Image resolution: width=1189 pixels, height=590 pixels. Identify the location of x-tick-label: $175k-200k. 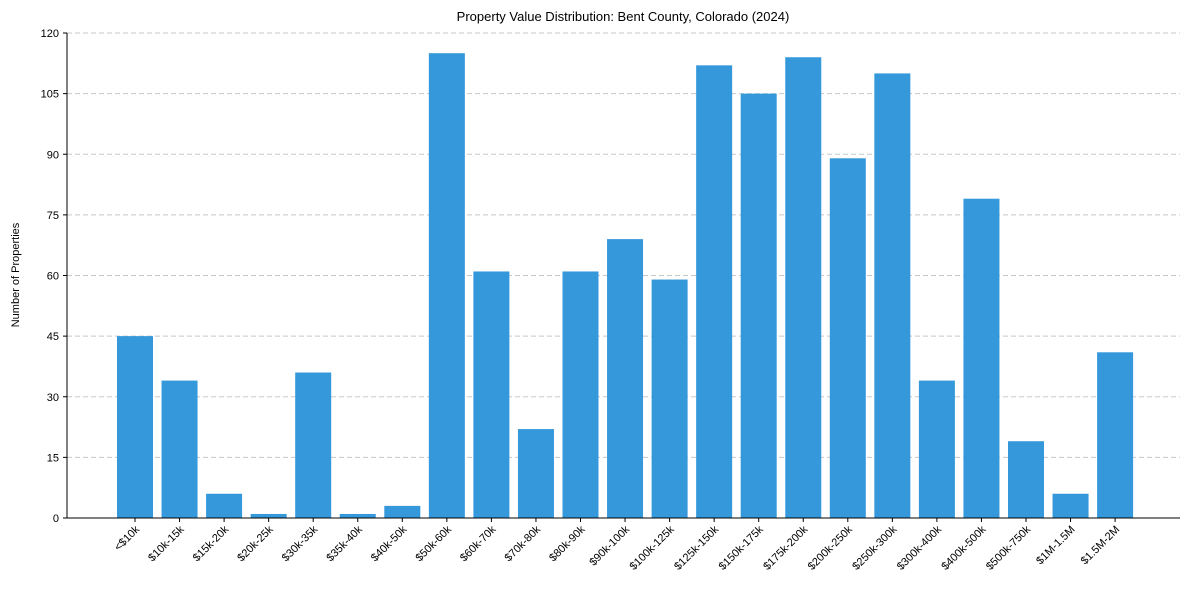
(785, 547).